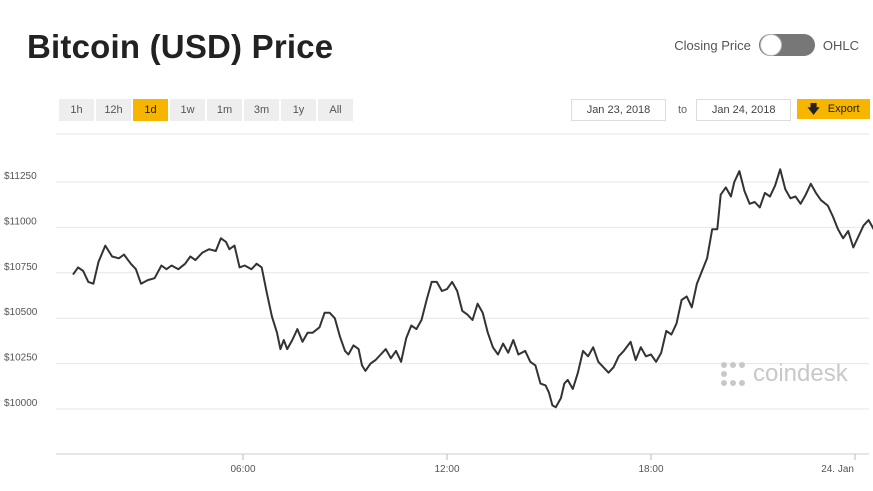  Describe the element at coordinates (335, 110) in the screenshot. I see `range-button-all: All` at that location.